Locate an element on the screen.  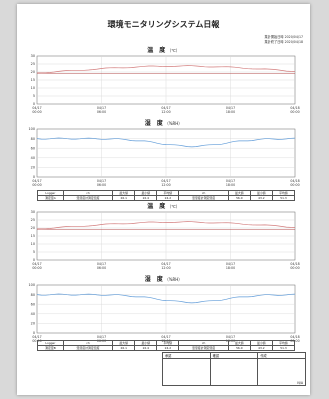
y-tick-label: 60 is located at coordinates (33, 148).